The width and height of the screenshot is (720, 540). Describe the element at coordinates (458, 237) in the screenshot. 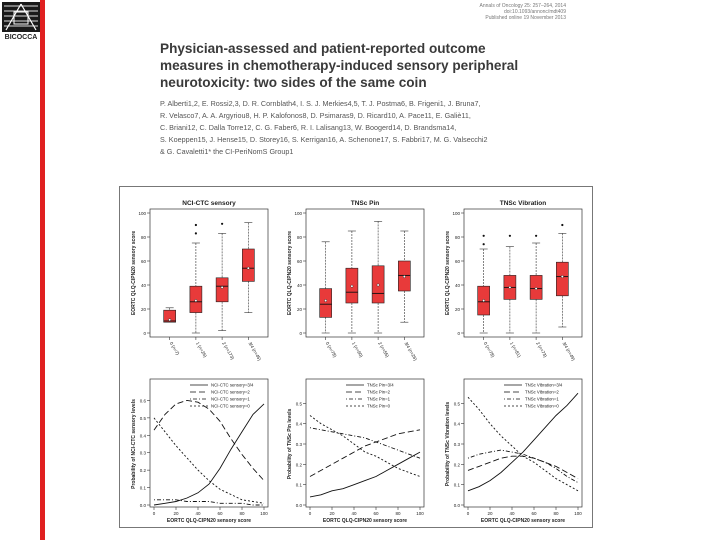

I see `y-tick-label: 80` at that location.